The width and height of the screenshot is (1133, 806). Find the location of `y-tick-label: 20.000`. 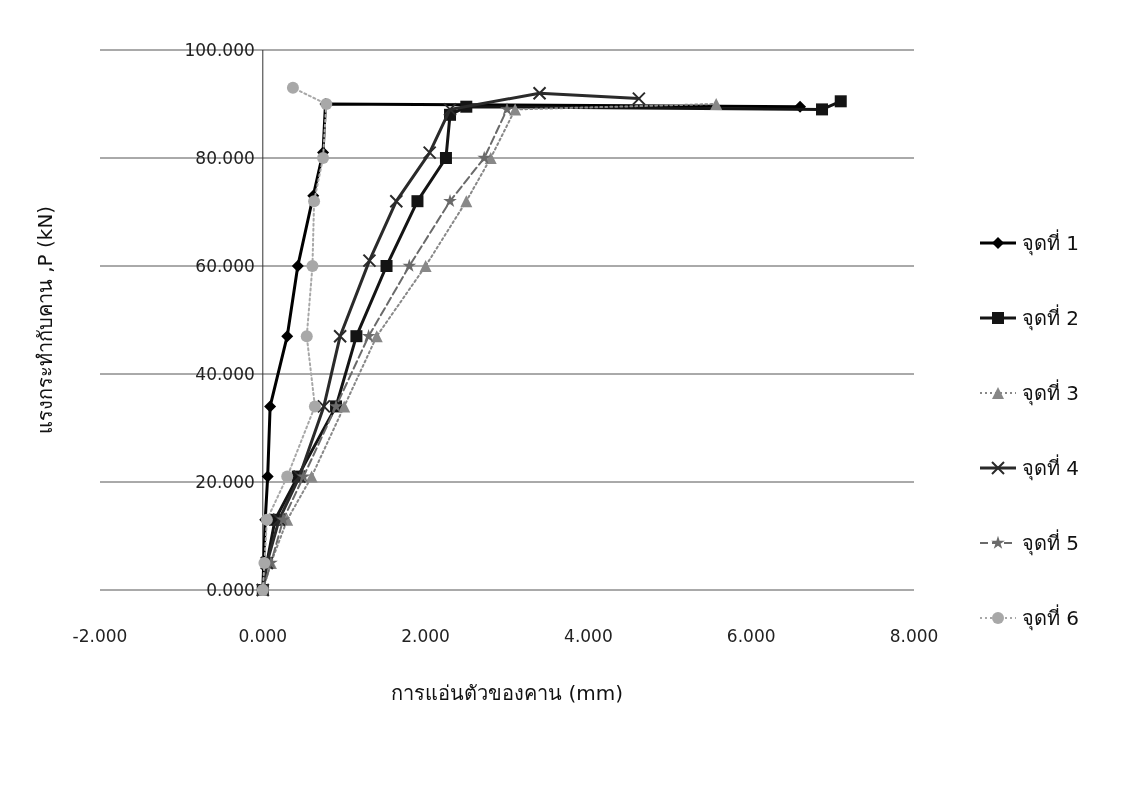

y-tick-label: 20.000 is located at coordinates (225, 482).